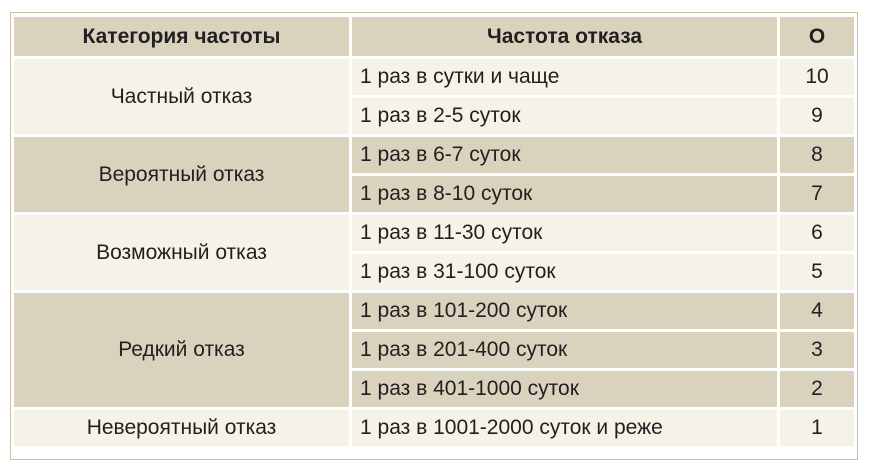  What do you see at coordinates (817, 427) in the screenshot?
I see `score-cell: 1` at bounding box center [817, 427].